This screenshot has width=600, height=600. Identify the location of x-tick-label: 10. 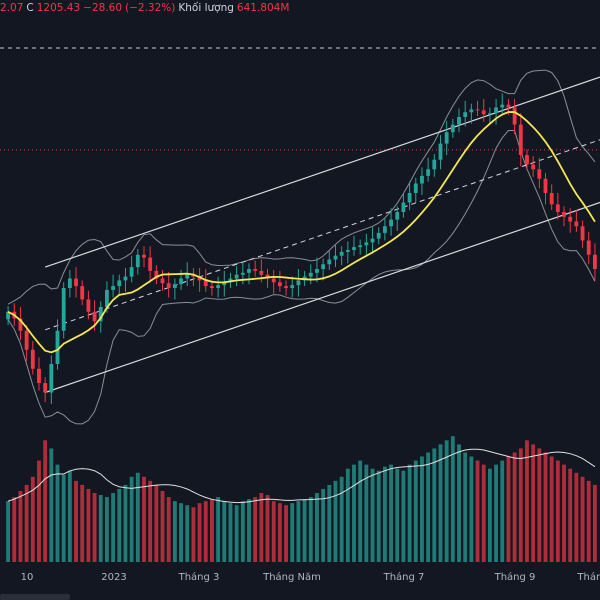
(27, 577).